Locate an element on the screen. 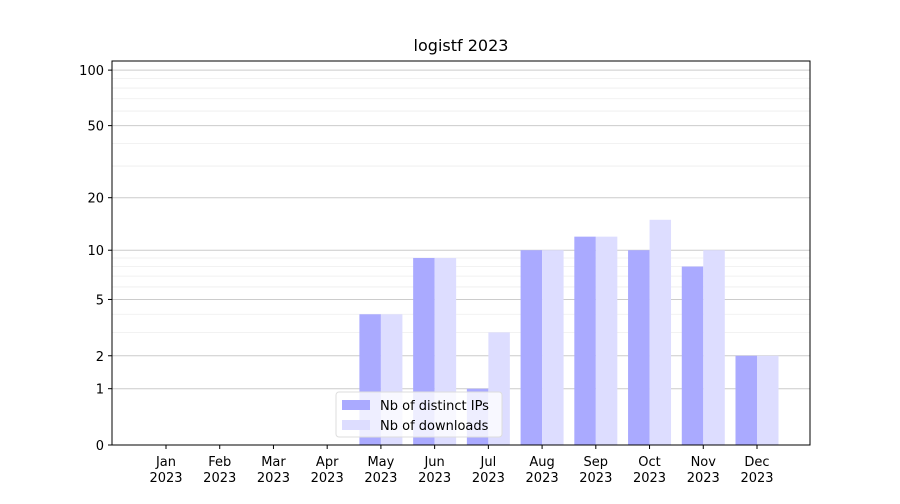 This screenshot has width=900, height=504. legend-label: Nb of distinct IPs is located at coordinates (434, 406).